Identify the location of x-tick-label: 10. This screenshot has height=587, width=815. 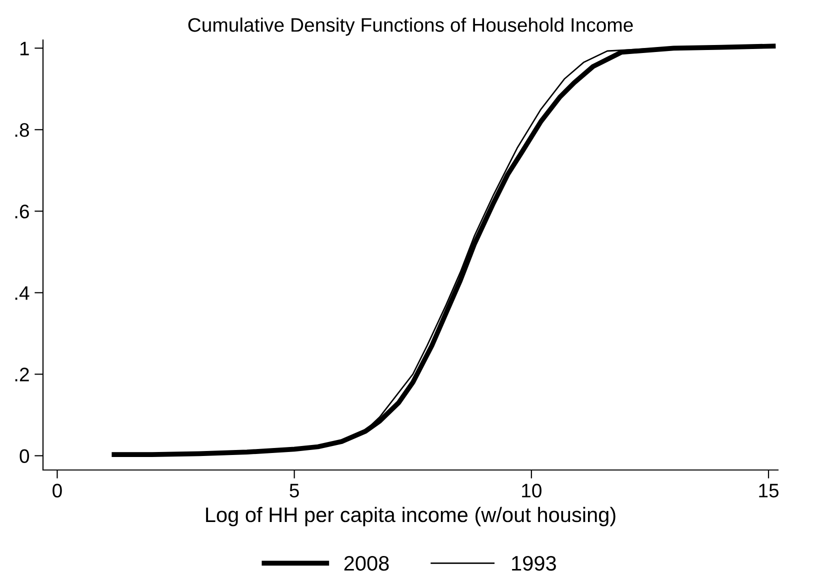
(532, 491).